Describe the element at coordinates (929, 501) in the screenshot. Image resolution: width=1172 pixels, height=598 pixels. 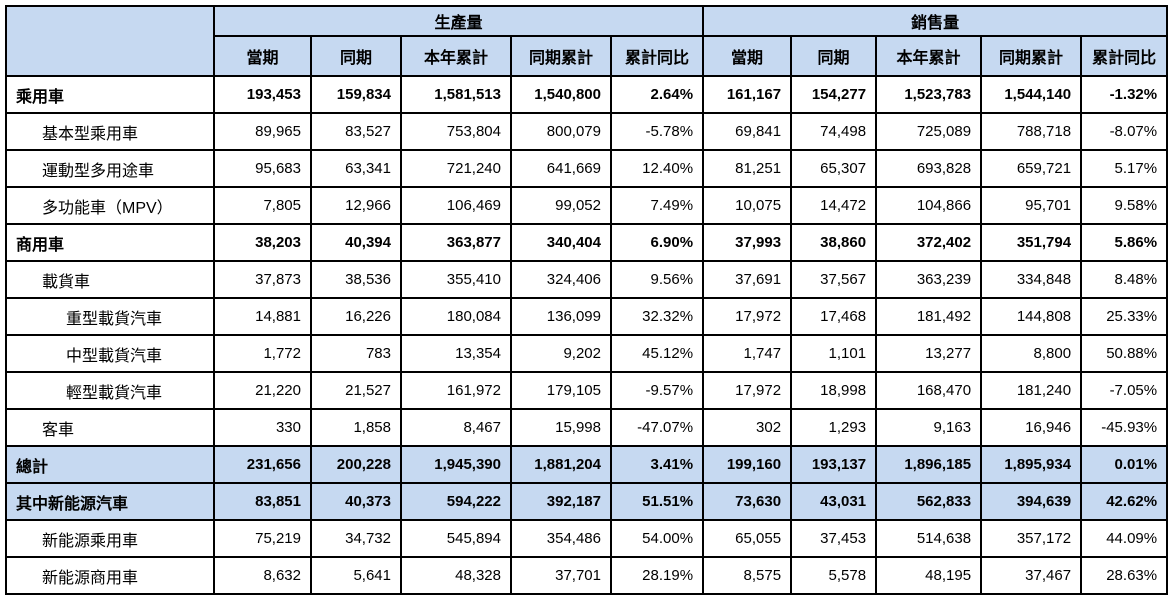
I see `sales-value-cell: 562,833` at that location.